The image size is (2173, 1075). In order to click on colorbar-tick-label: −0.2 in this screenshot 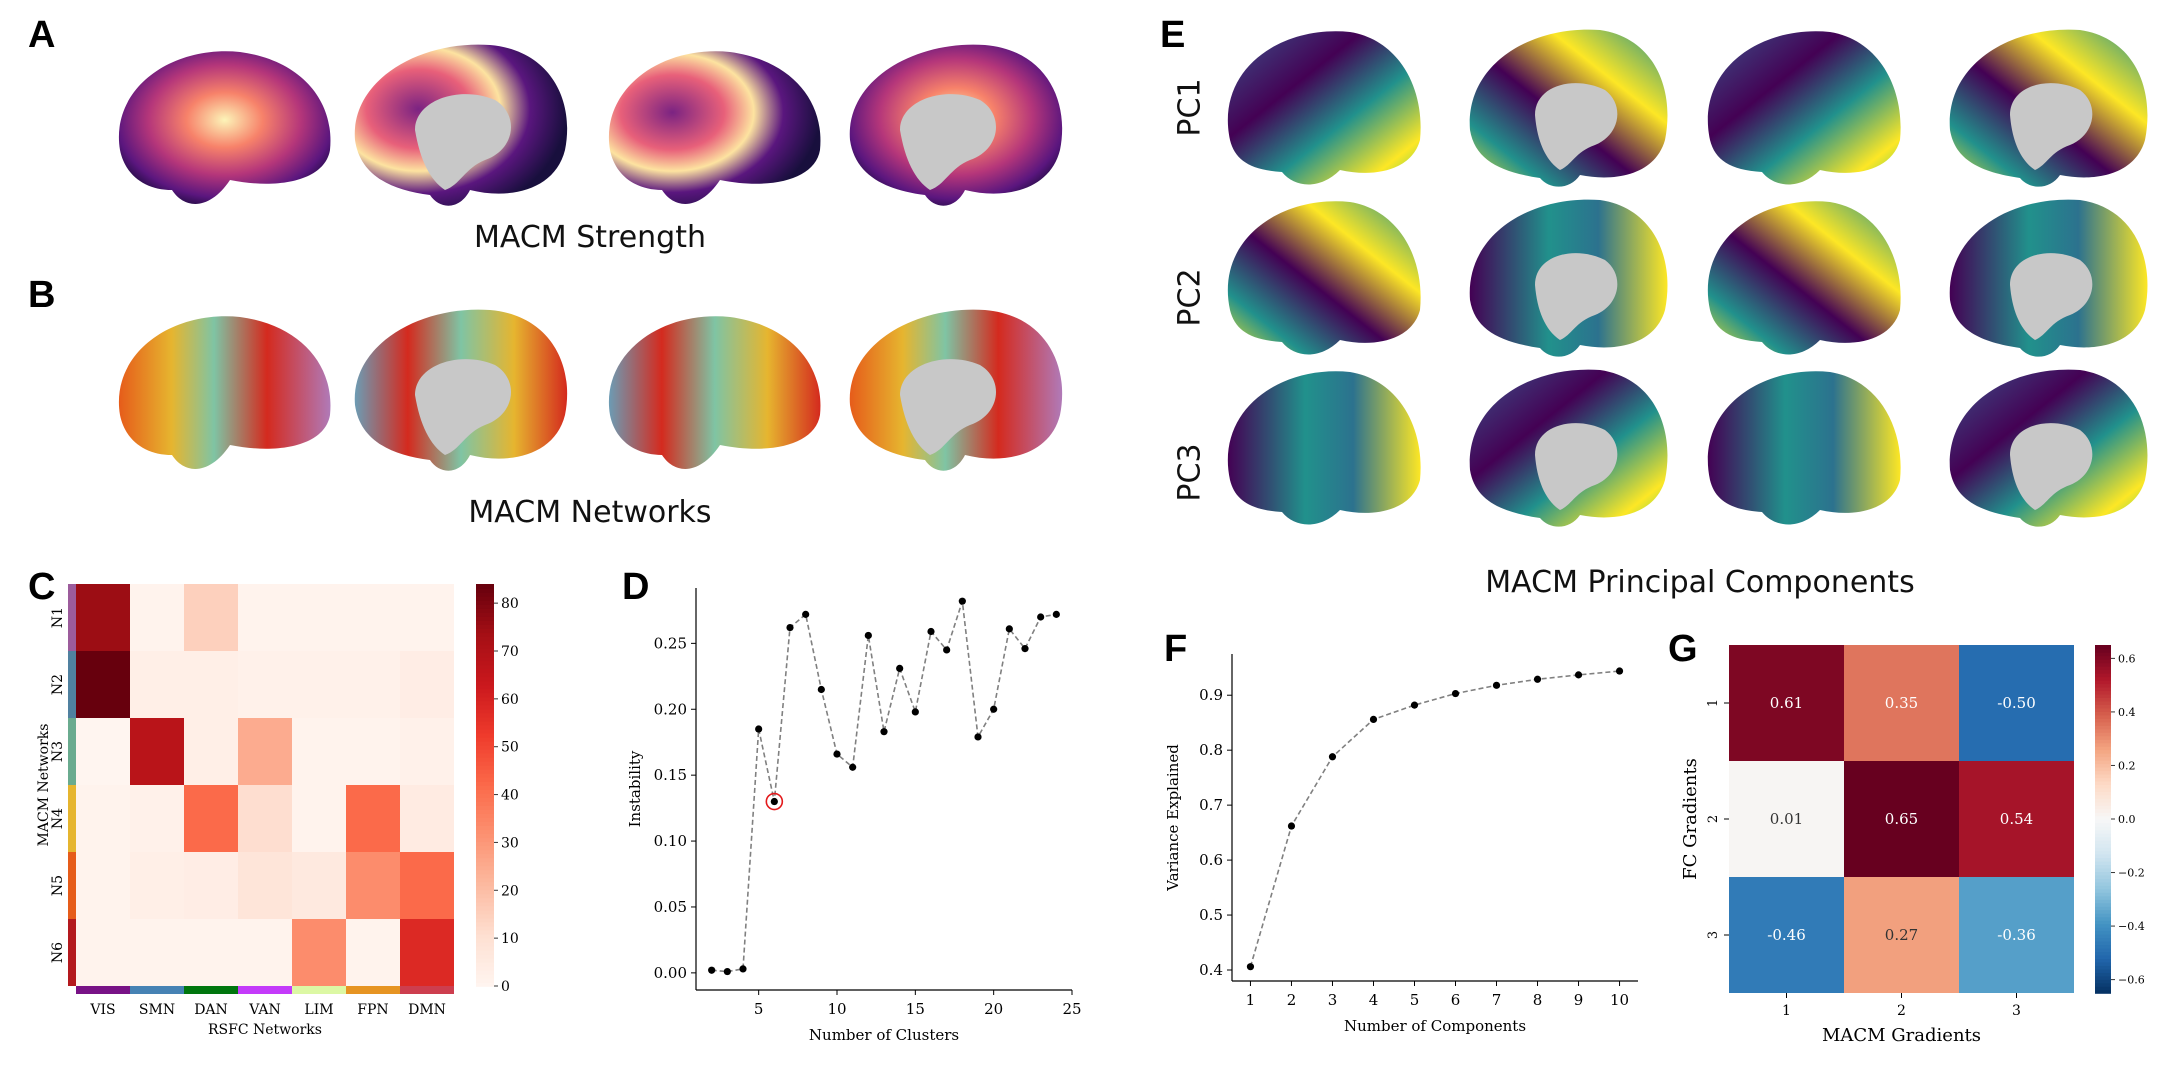, I will do `click(2131, 873)`.